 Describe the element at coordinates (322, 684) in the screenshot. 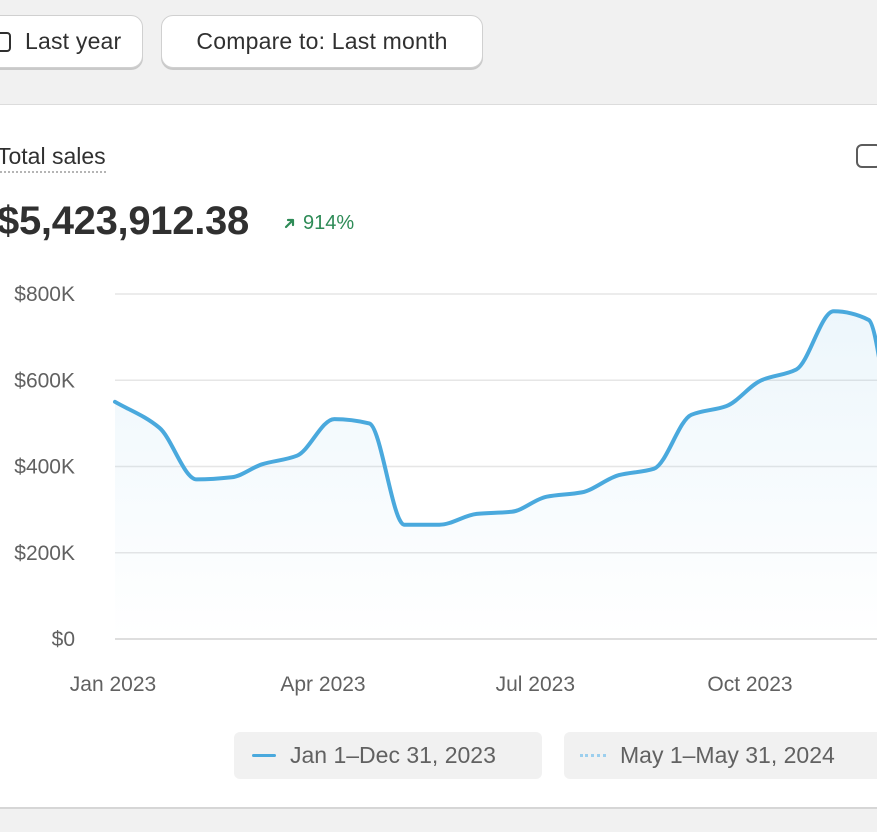

I see `x-tick-label: Apr 2023` at that location.